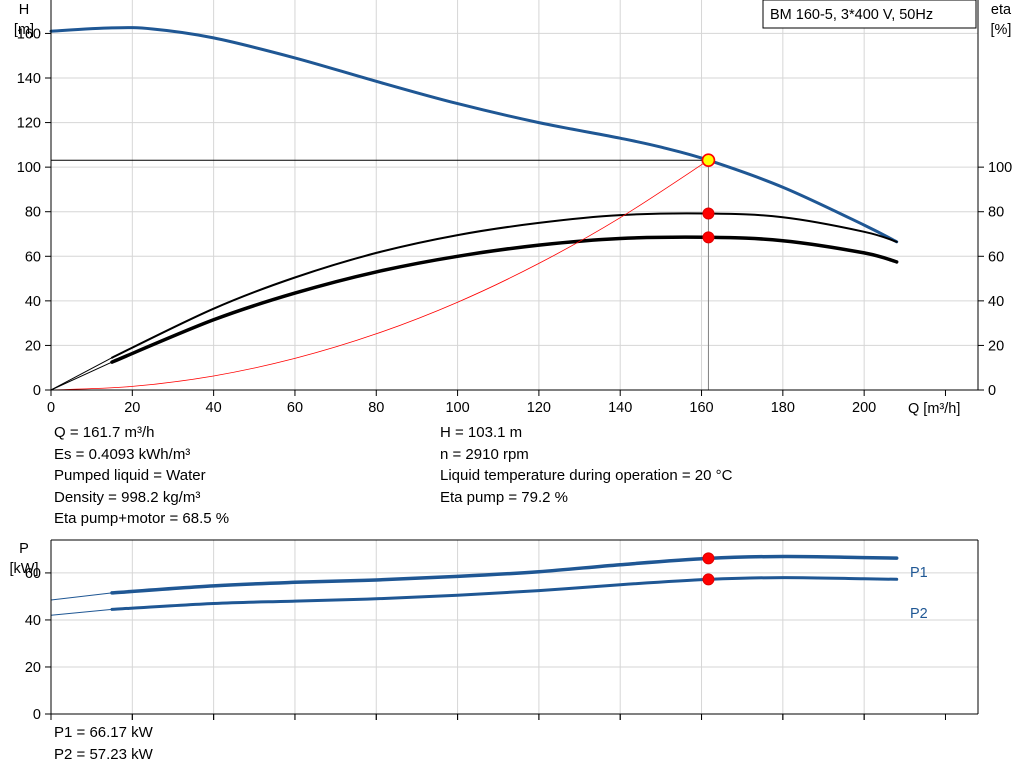  What do you see at coordinates (919, 614) in the screenshot?
I see `p2-series-label: P2` at bounding box center [919, 614].